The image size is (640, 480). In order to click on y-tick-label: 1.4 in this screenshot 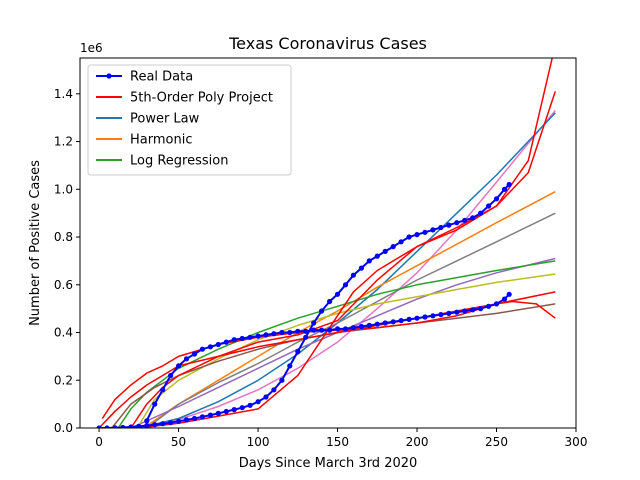, I will do `click(63, 94)`.